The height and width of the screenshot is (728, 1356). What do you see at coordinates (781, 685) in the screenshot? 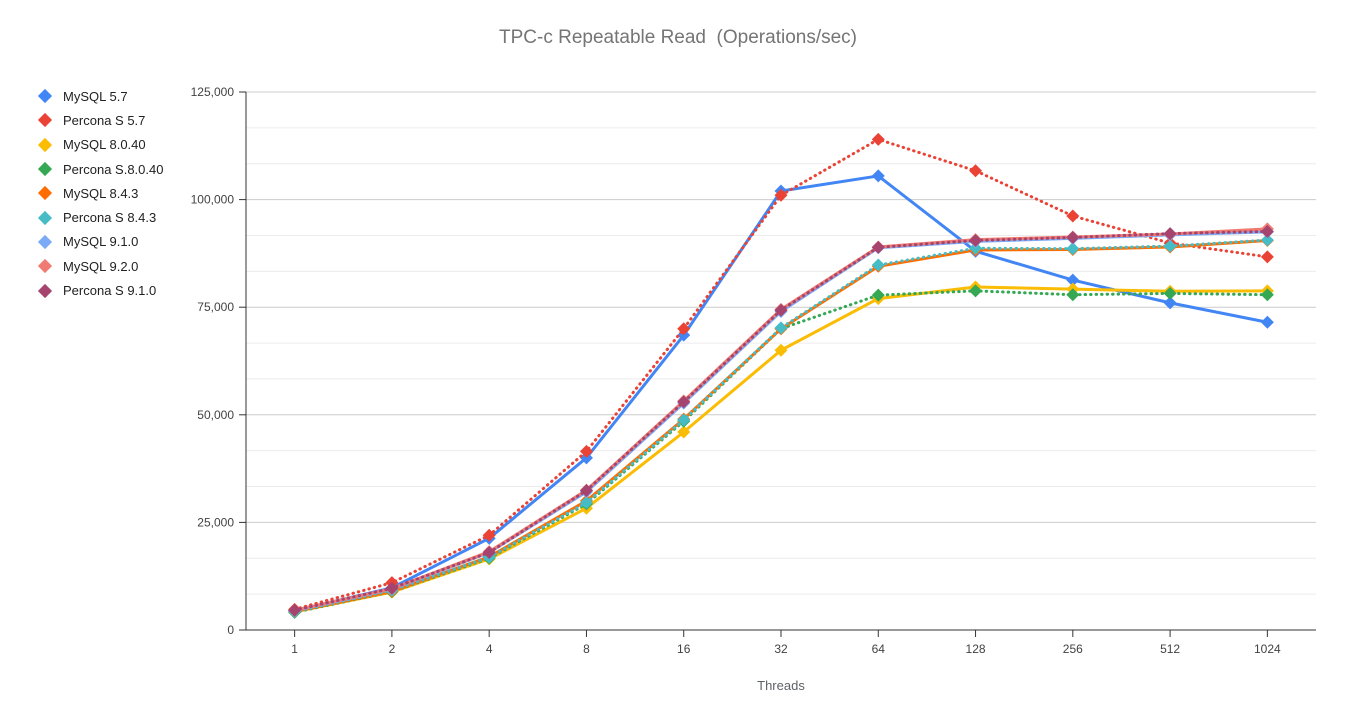
I see `x-axis-title: Threads` at bounding box center [781, 685].